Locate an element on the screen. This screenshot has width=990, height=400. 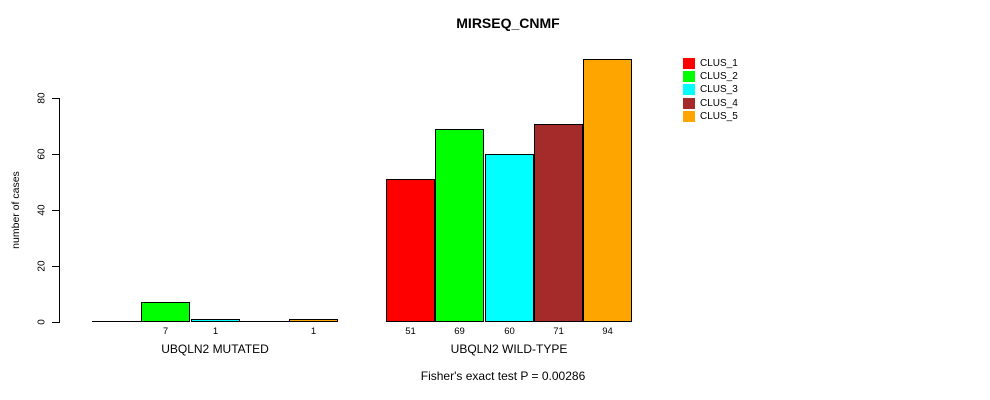
legend-label: CLUS_5 is located at coordinates (719, 116).